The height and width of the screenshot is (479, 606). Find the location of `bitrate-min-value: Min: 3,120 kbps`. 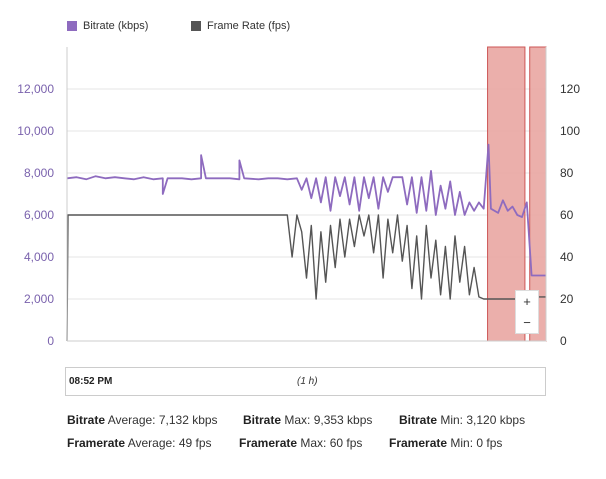

bitrate-min-value: Min: 3,120 kbps is located at coordinates (481, 420).